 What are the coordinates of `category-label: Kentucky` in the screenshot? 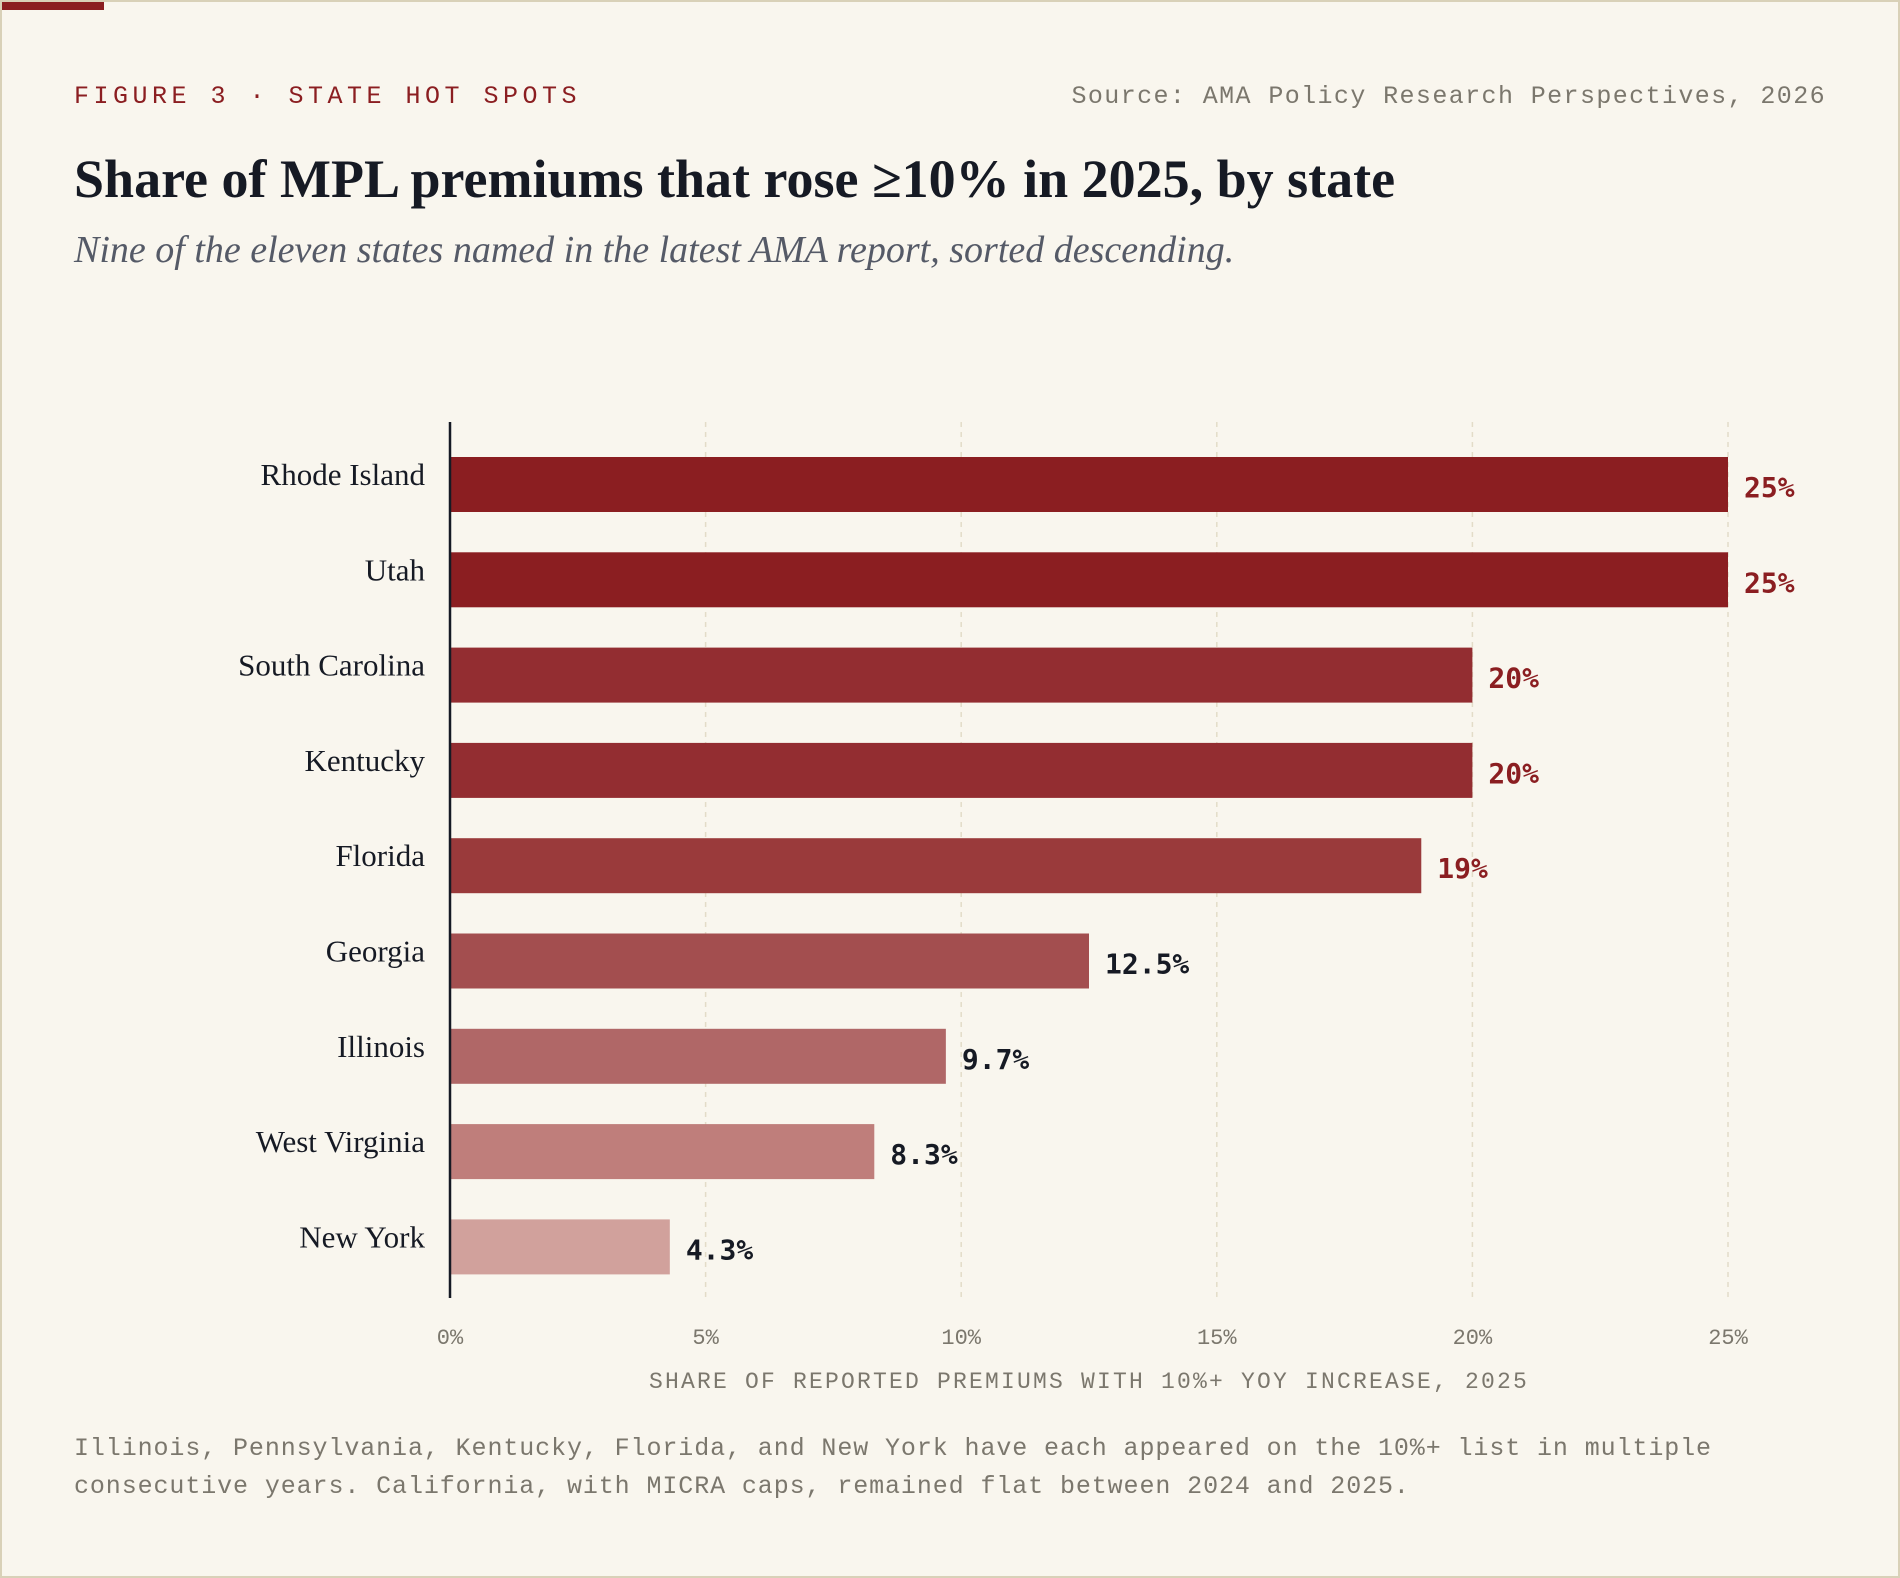 It's located at (364, 760).